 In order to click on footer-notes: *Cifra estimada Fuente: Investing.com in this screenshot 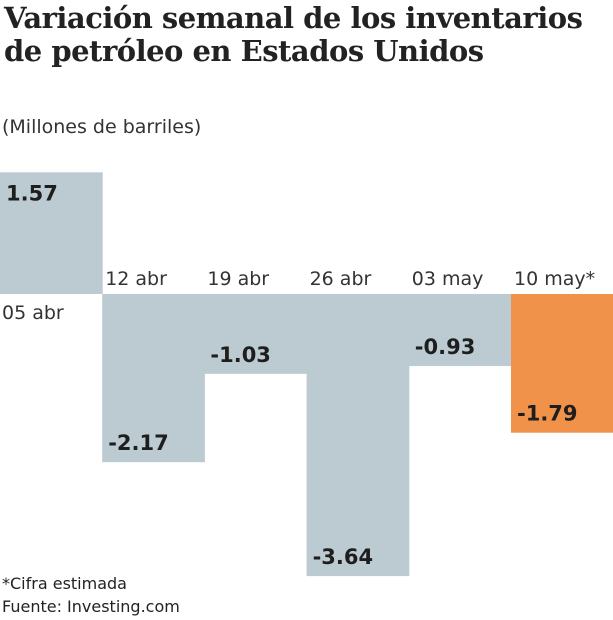, I will do `click(91, 595)`.